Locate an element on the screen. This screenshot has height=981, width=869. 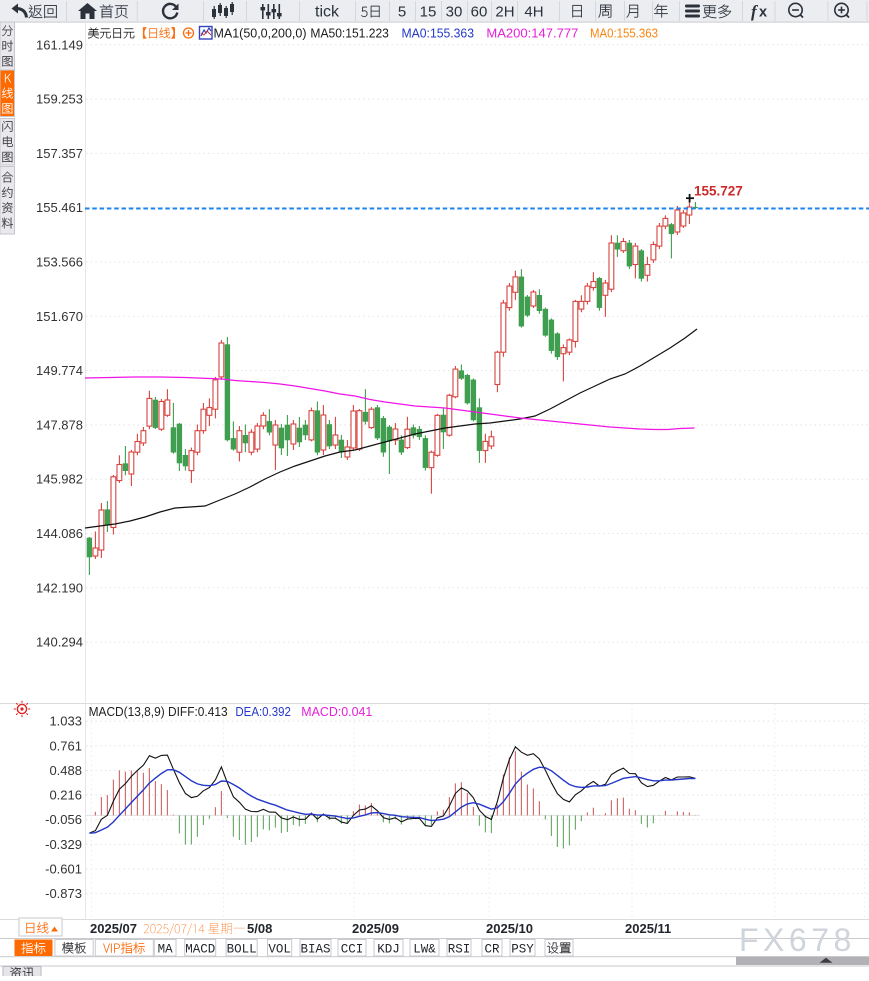
svg-text: 5/08 is located at coordinates (259, 928).